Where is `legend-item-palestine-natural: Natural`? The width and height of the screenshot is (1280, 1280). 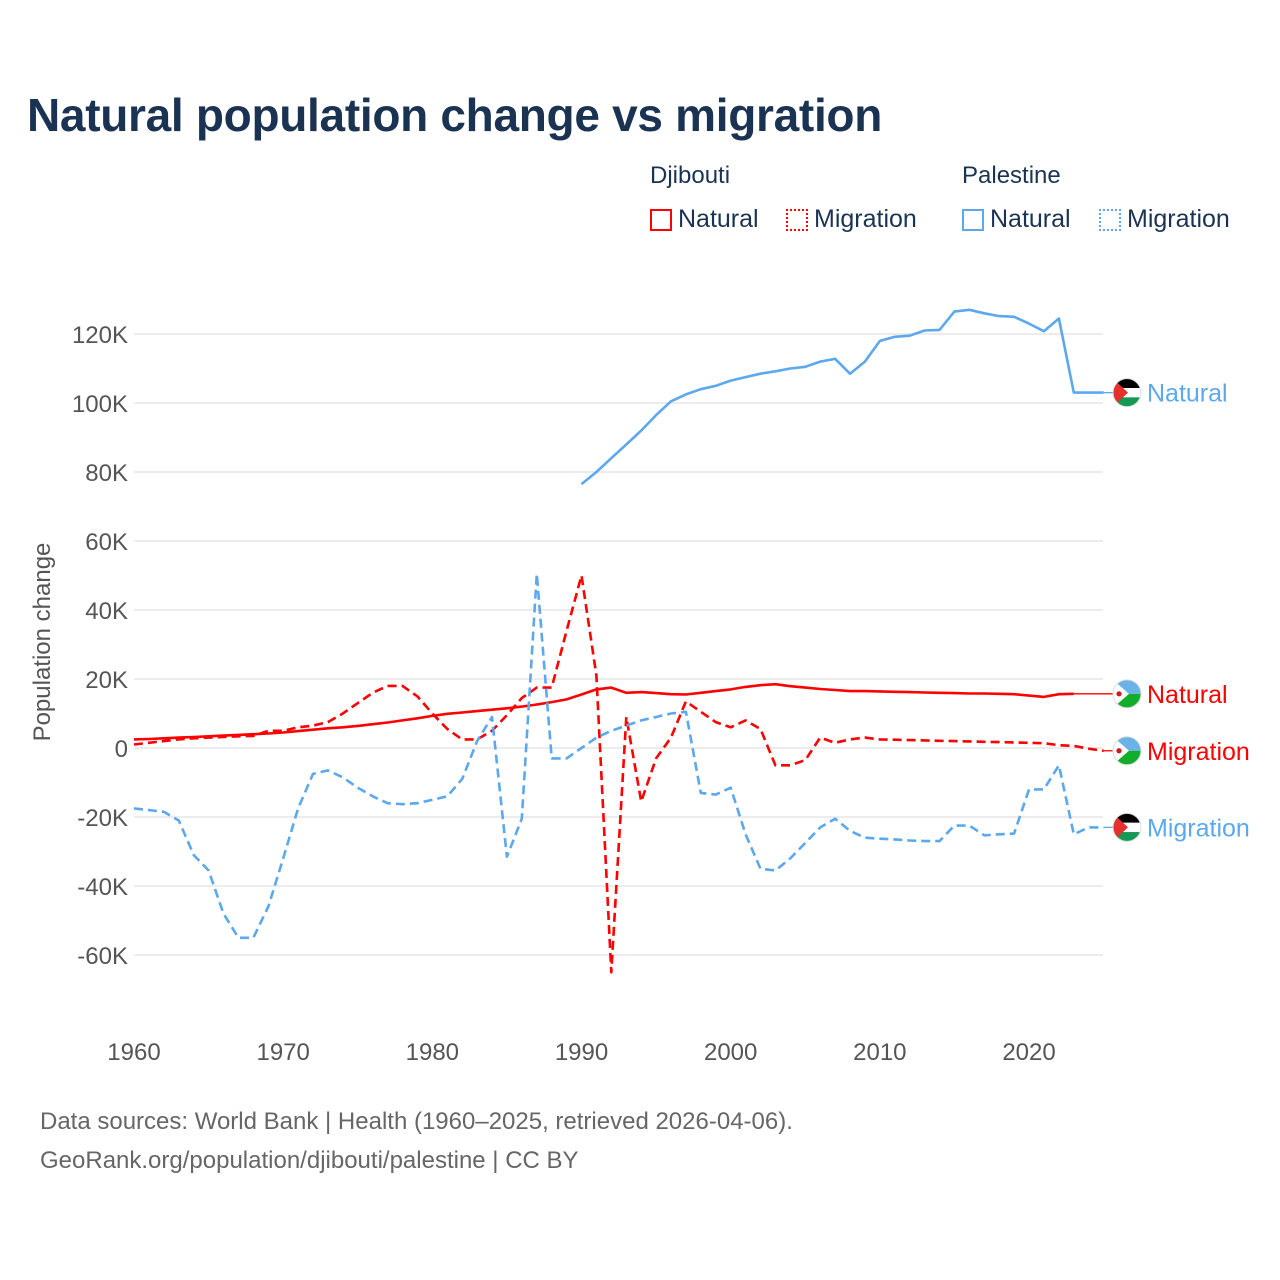
legend-item-palestine-natural: Natural is located at coordinates (1016, 219).